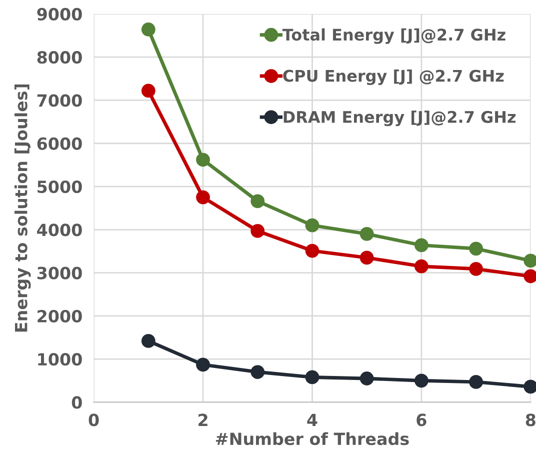 The image size is (536, 465). I want to click on x-tick-label: 0, so click(93, 420).